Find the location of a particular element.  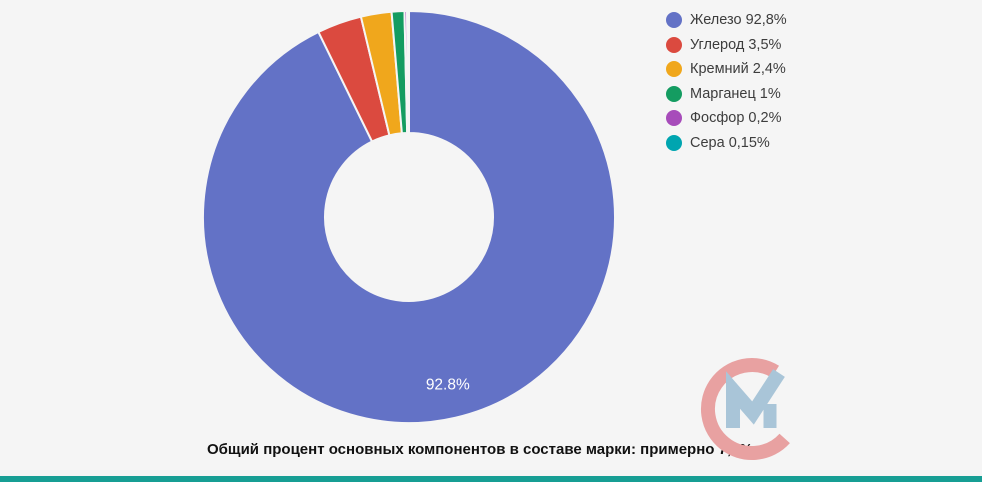

legend-item: Фосфор 0,2% is located at coordinates (726, 118).